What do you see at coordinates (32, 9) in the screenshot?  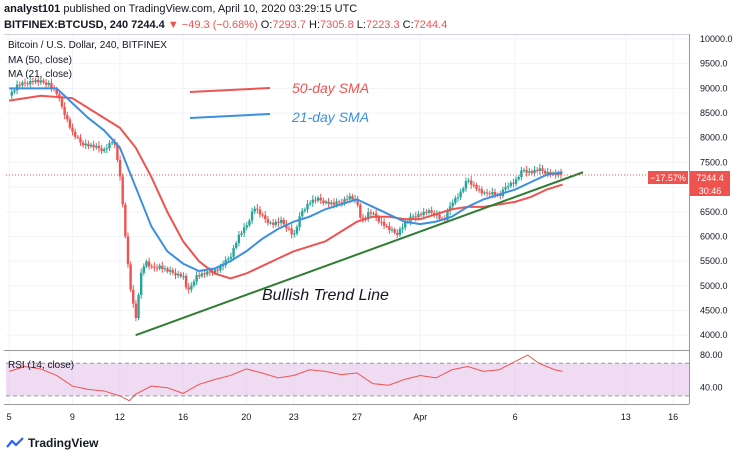 I see `author: analyst101` at bounding box center [32, 9].